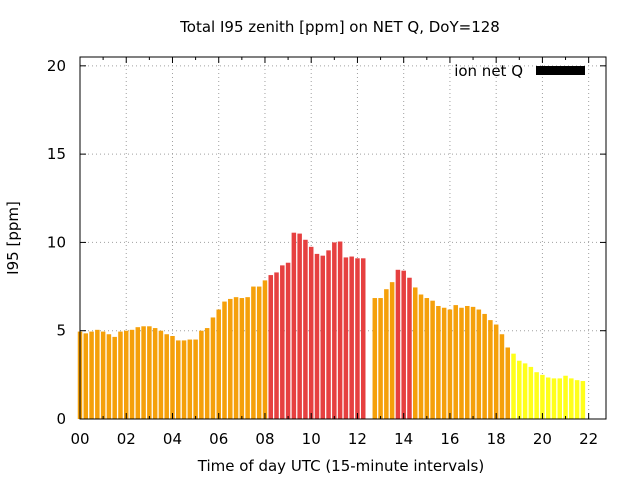  I want to click on x-tick-labels: 00 02 04 06 08 10 12 14 16 18 20 22, so click(334, 439).